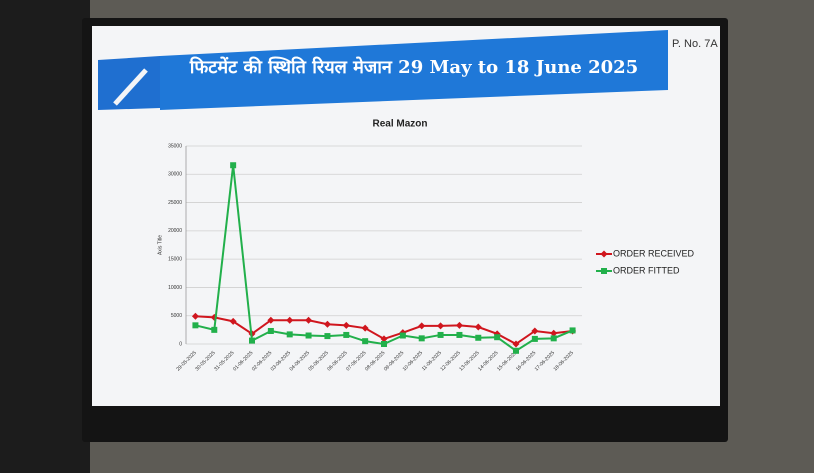 This screenshot has width=814, height=473. I want to click on legend-label: ORDER RECEIVED, so click(654, 253).